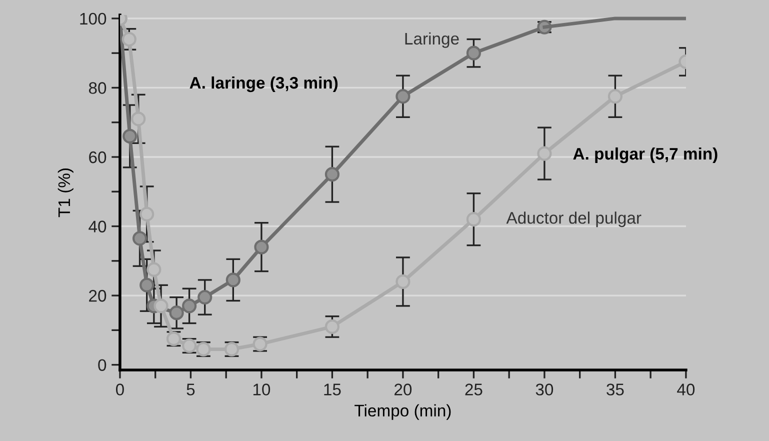 This screenshot has height=441, width=769. What do you see at coordinates (66, 193) in the screenshot?
I see `y-axis-title: T1 (%)` at bounding box center [66, 193].